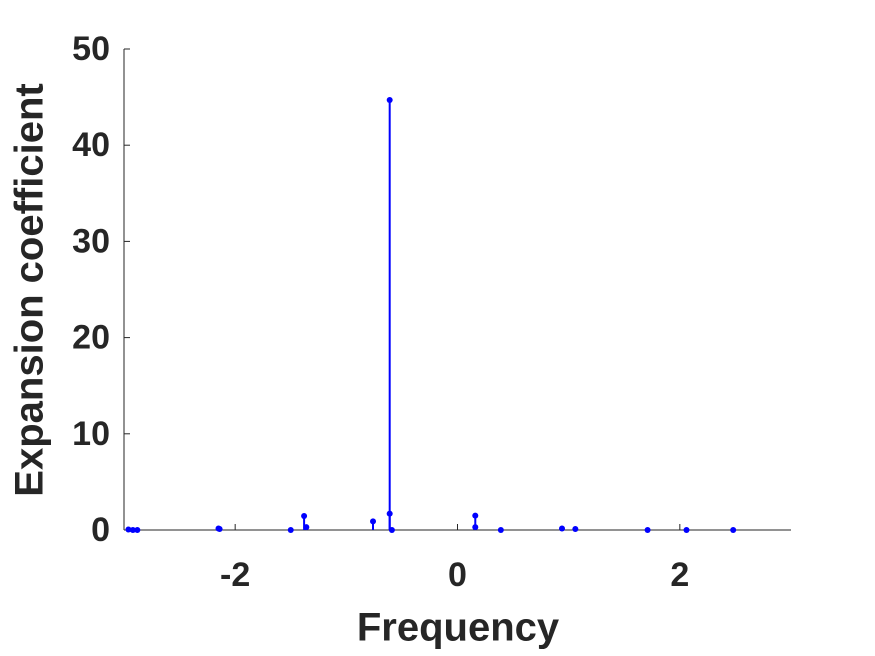 This screenshot has height=656, width=875. What do you see at coordinates (91, 434) in the screenshot?
I see `y-tick-label: 10` at bounding box center [91, 434].